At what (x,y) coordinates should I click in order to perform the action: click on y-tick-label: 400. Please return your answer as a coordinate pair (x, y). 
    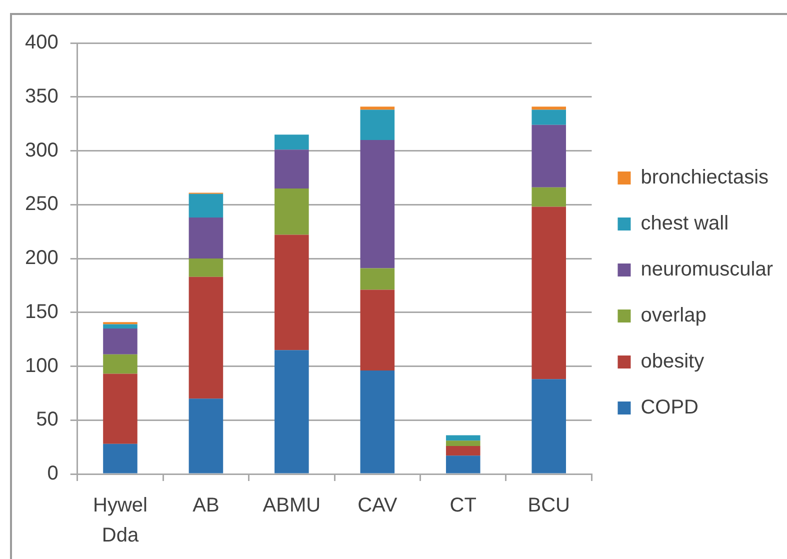
    Looking at the image, I should click on (41, 43).